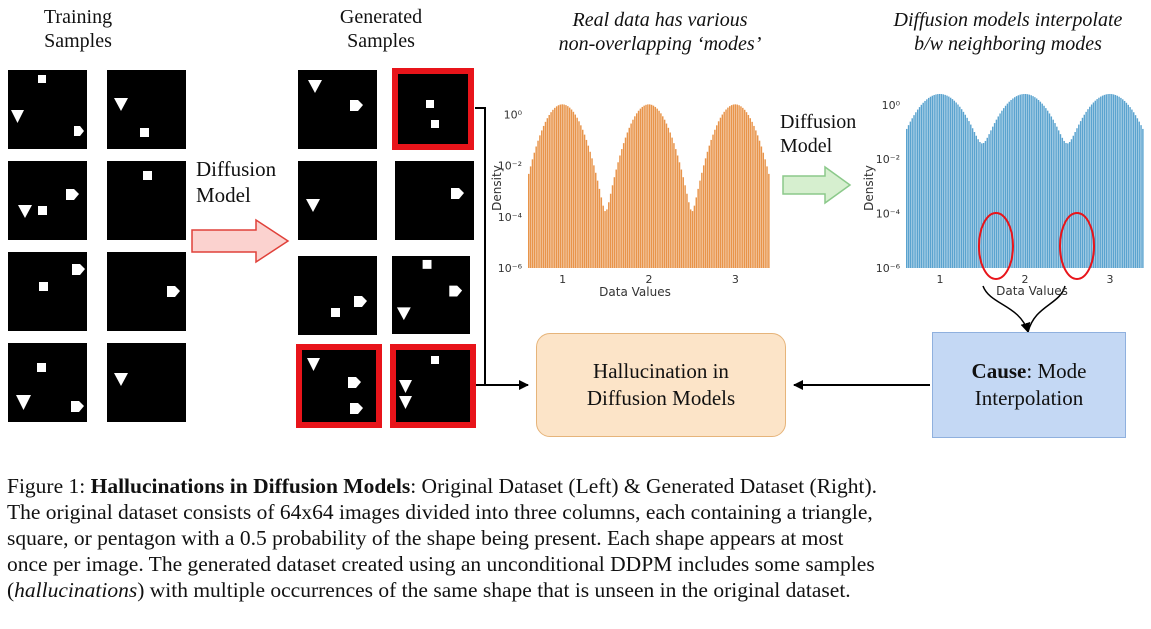  I want to click on diffusion-model-label-right: Diffusion Model, so click(818, 134).